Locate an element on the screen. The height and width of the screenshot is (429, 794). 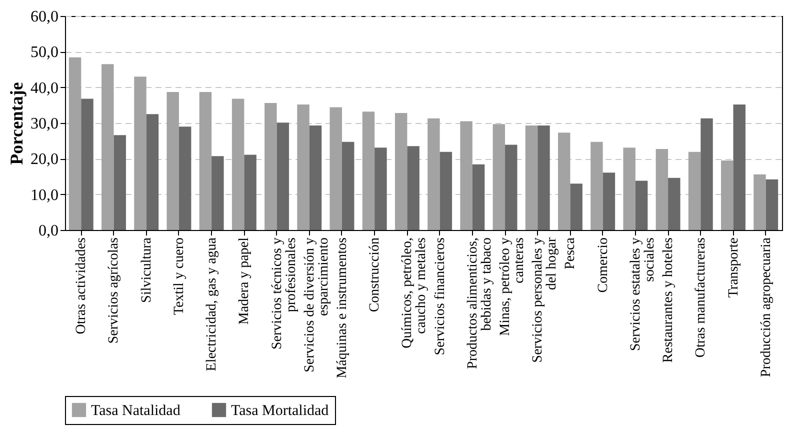
x-tick-label: Servicios técnicos y profesionales is located at coordinates (284, 294).